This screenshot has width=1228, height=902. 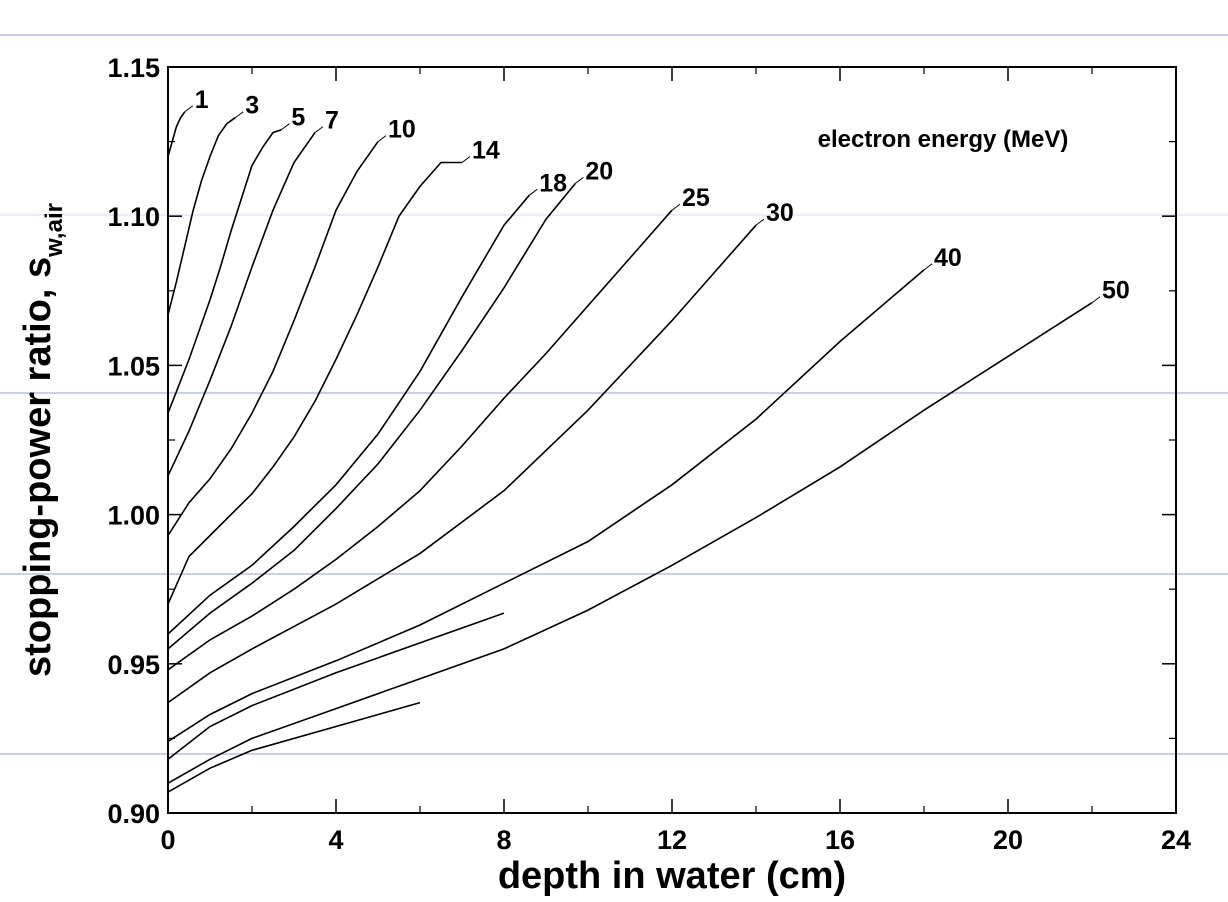 What do you see at coordinates (486, 150) in the screenshot?
I see `series-label: 14` at bounding box center [486, 150].